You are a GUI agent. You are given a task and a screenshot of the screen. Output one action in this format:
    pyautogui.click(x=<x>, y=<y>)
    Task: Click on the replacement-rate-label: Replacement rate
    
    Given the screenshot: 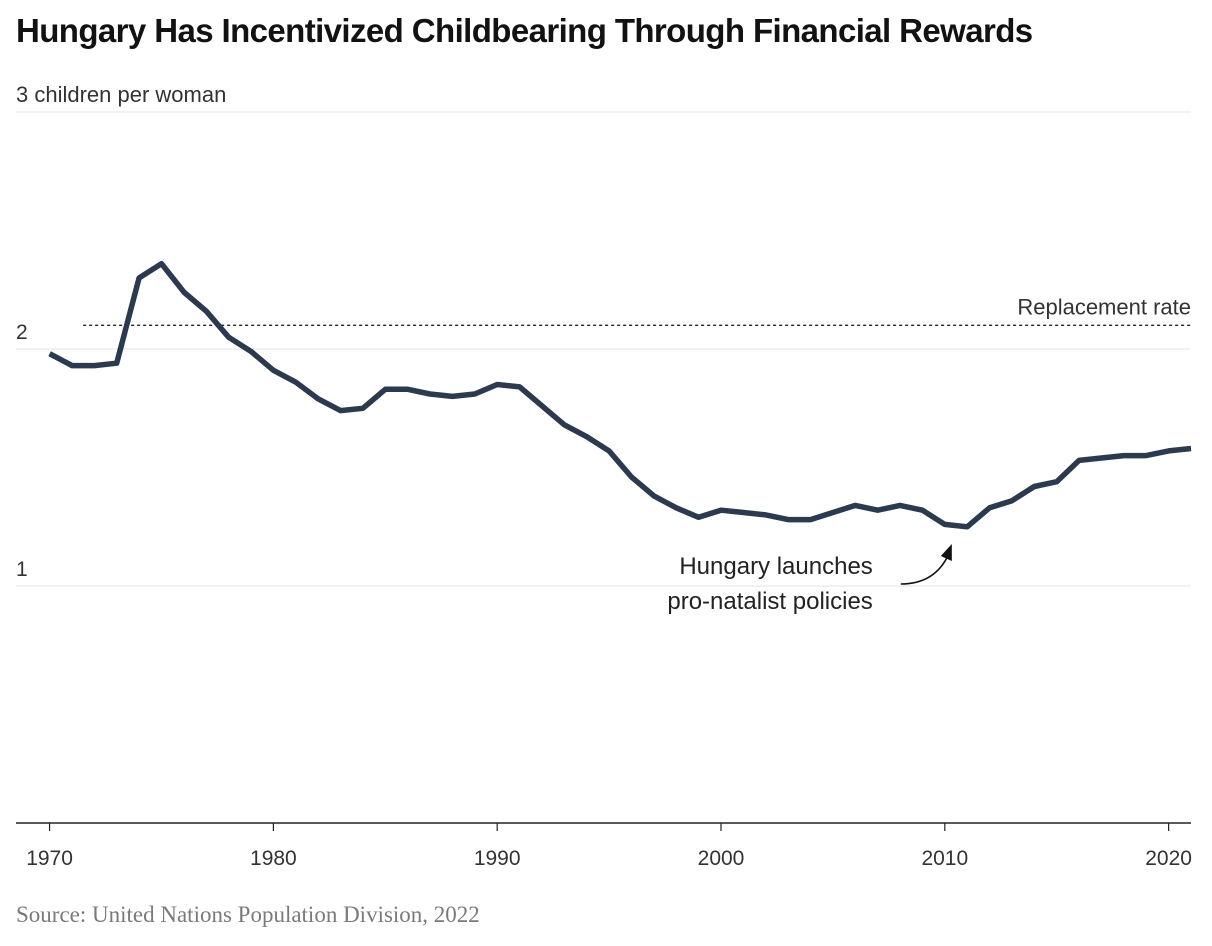 What is the action you would take?
    pyautogui.click(x=1104, y=306)
    